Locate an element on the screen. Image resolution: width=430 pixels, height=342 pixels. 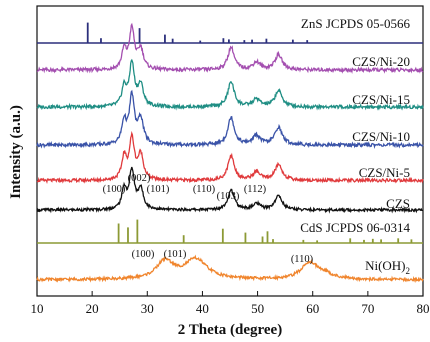
czs-peak-110-label: (110) is located at coordinates (204, 189).